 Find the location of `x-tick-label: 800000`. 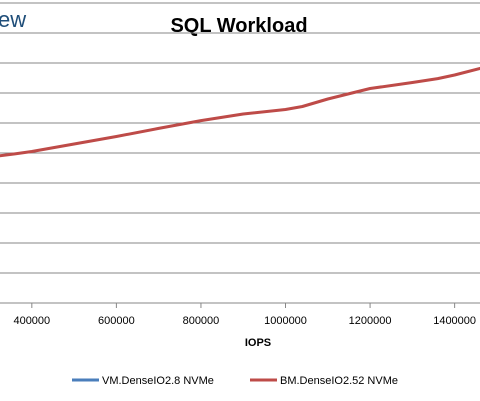

x-tick-label: 800000 is located at coordinates (201, 321).